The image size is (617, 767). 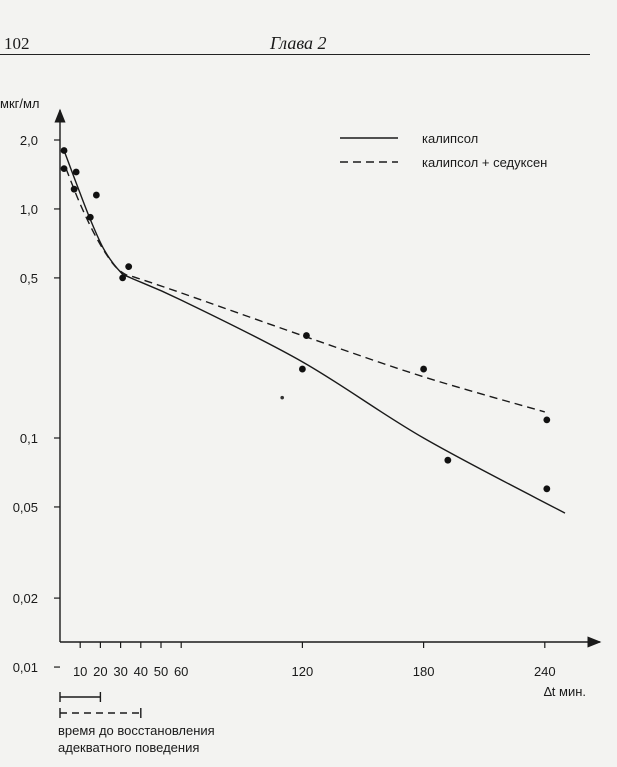 I want to click on y-tick-label: 0,1, so click(x=29, y=438).